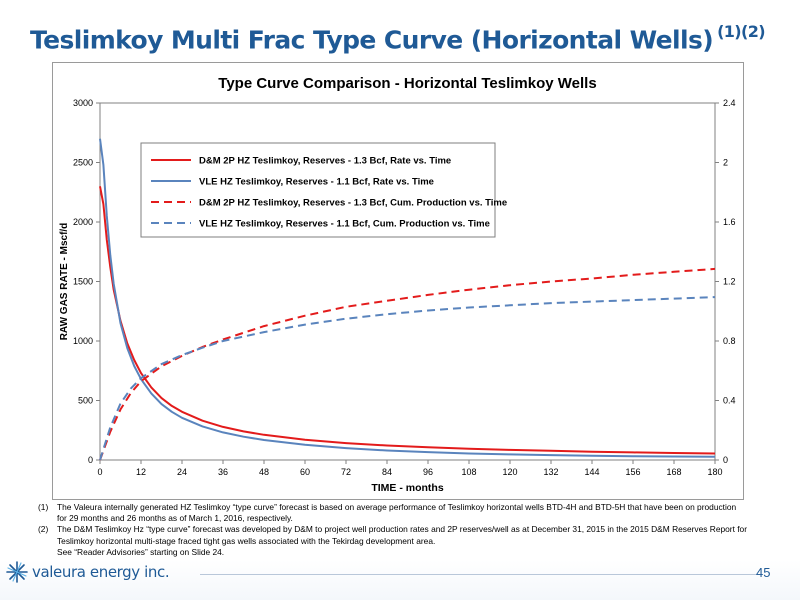 The image size is (800, 600). Describe the element at coordinates (729, 401) in the screenshot. I see `y2-tick-label: 0.4` at that location.